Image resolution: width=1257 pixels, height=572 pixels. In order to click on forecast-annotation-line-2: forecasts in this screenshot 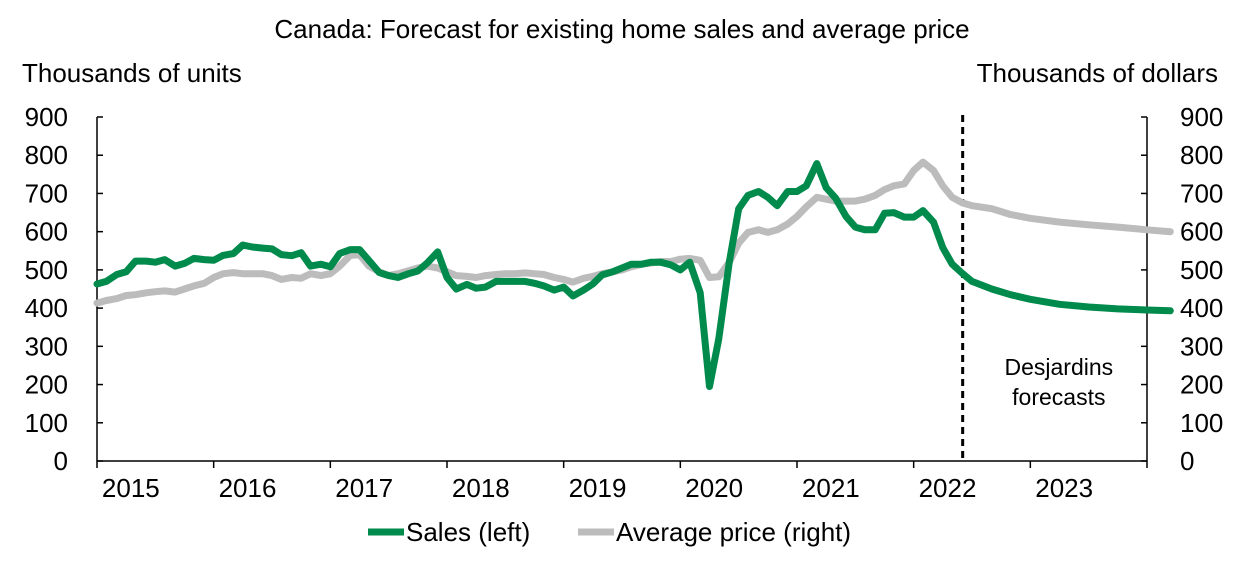, I will do `click(1058, 397)`.